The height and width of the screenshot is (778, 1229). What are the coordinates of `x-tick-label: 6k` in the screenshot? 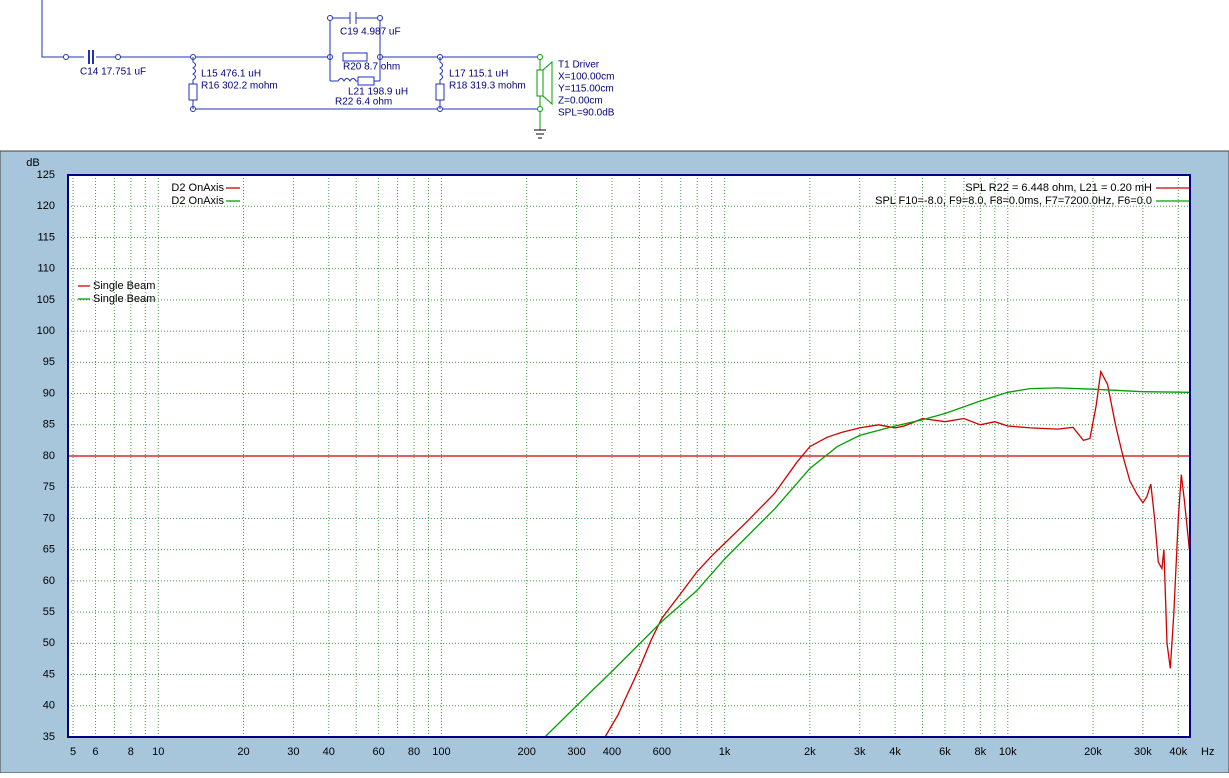 It's located at (945, 752).